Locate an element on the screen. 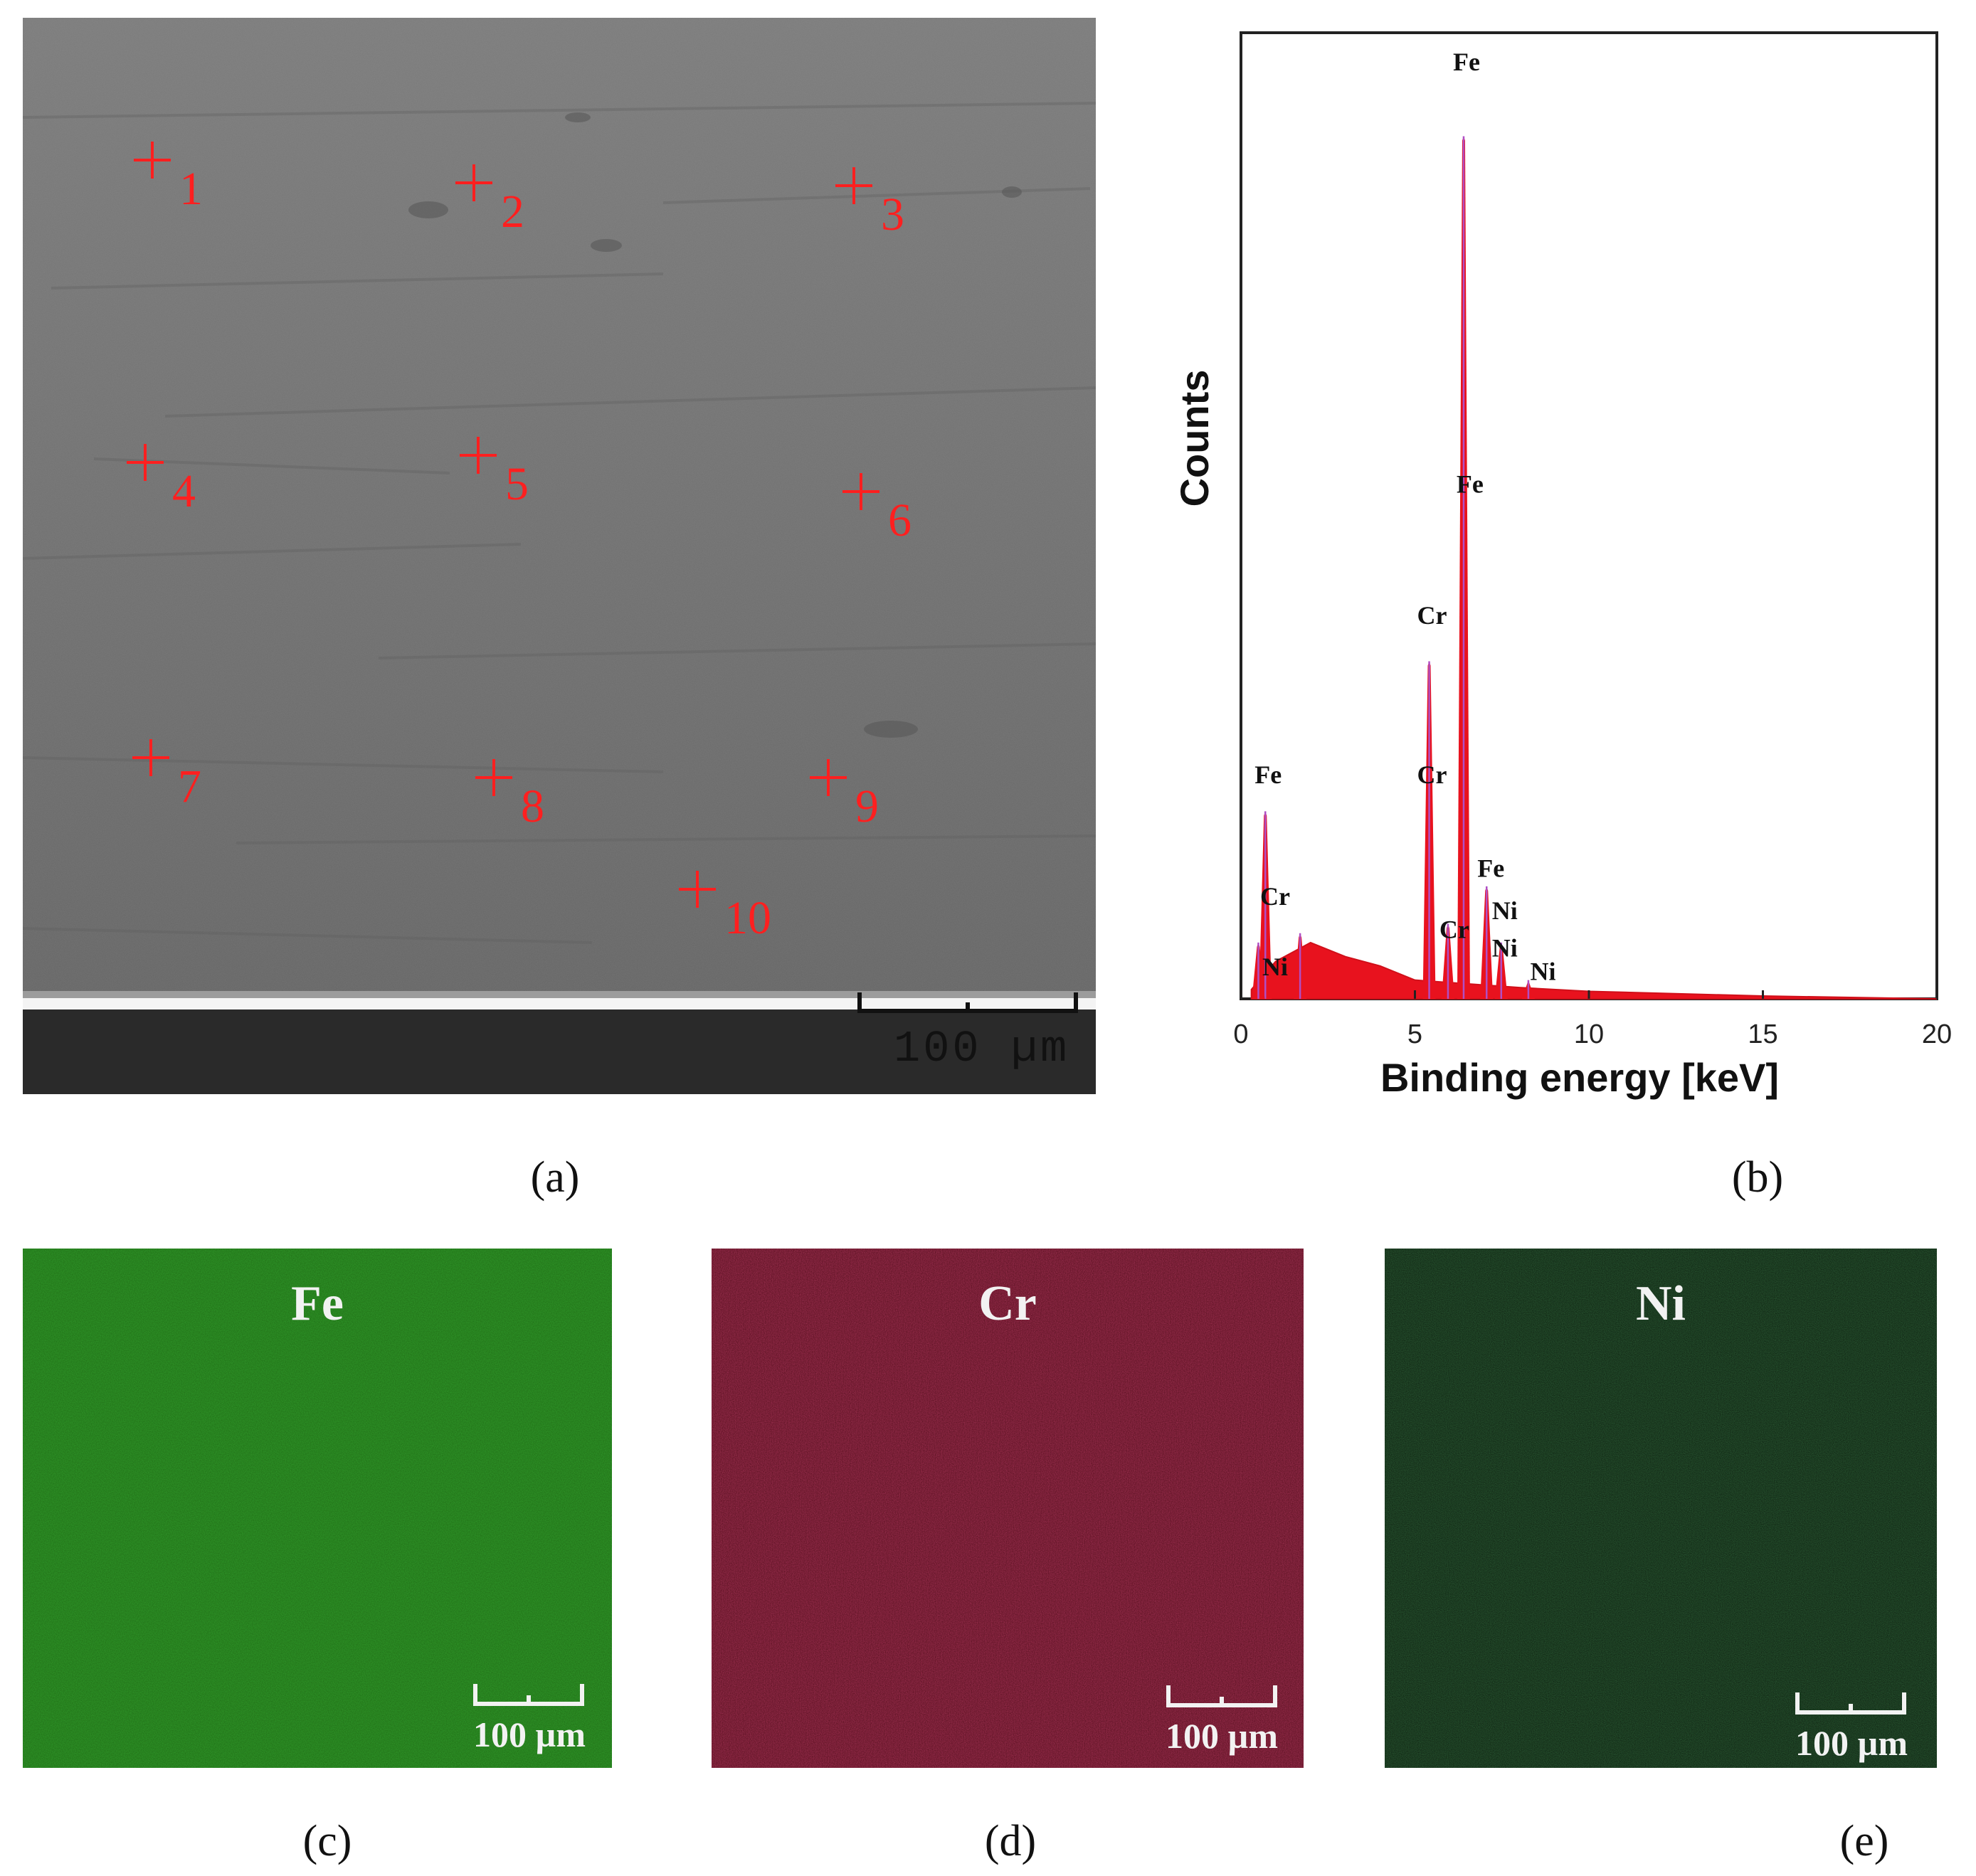 This screenshot has width=1976, height=1876. measurement-point: 10 is located at coordinates (725, 907).